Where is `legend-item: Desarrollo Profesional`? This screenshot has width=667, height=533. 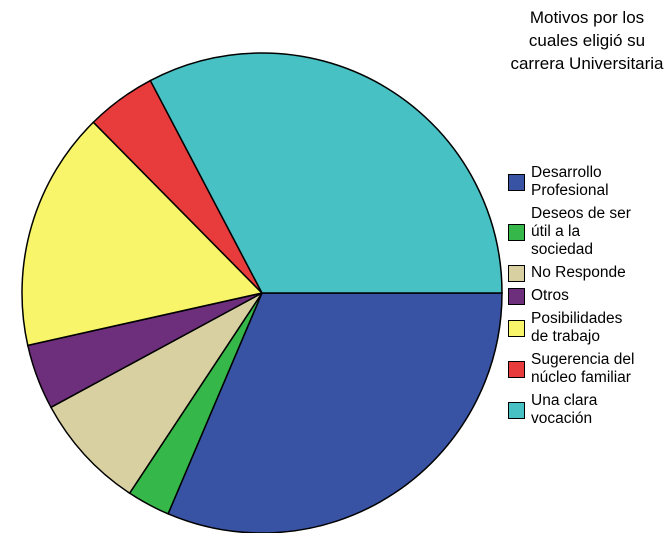 legend-item: Desarrollo Profesional is located at coordinates (587, 182).